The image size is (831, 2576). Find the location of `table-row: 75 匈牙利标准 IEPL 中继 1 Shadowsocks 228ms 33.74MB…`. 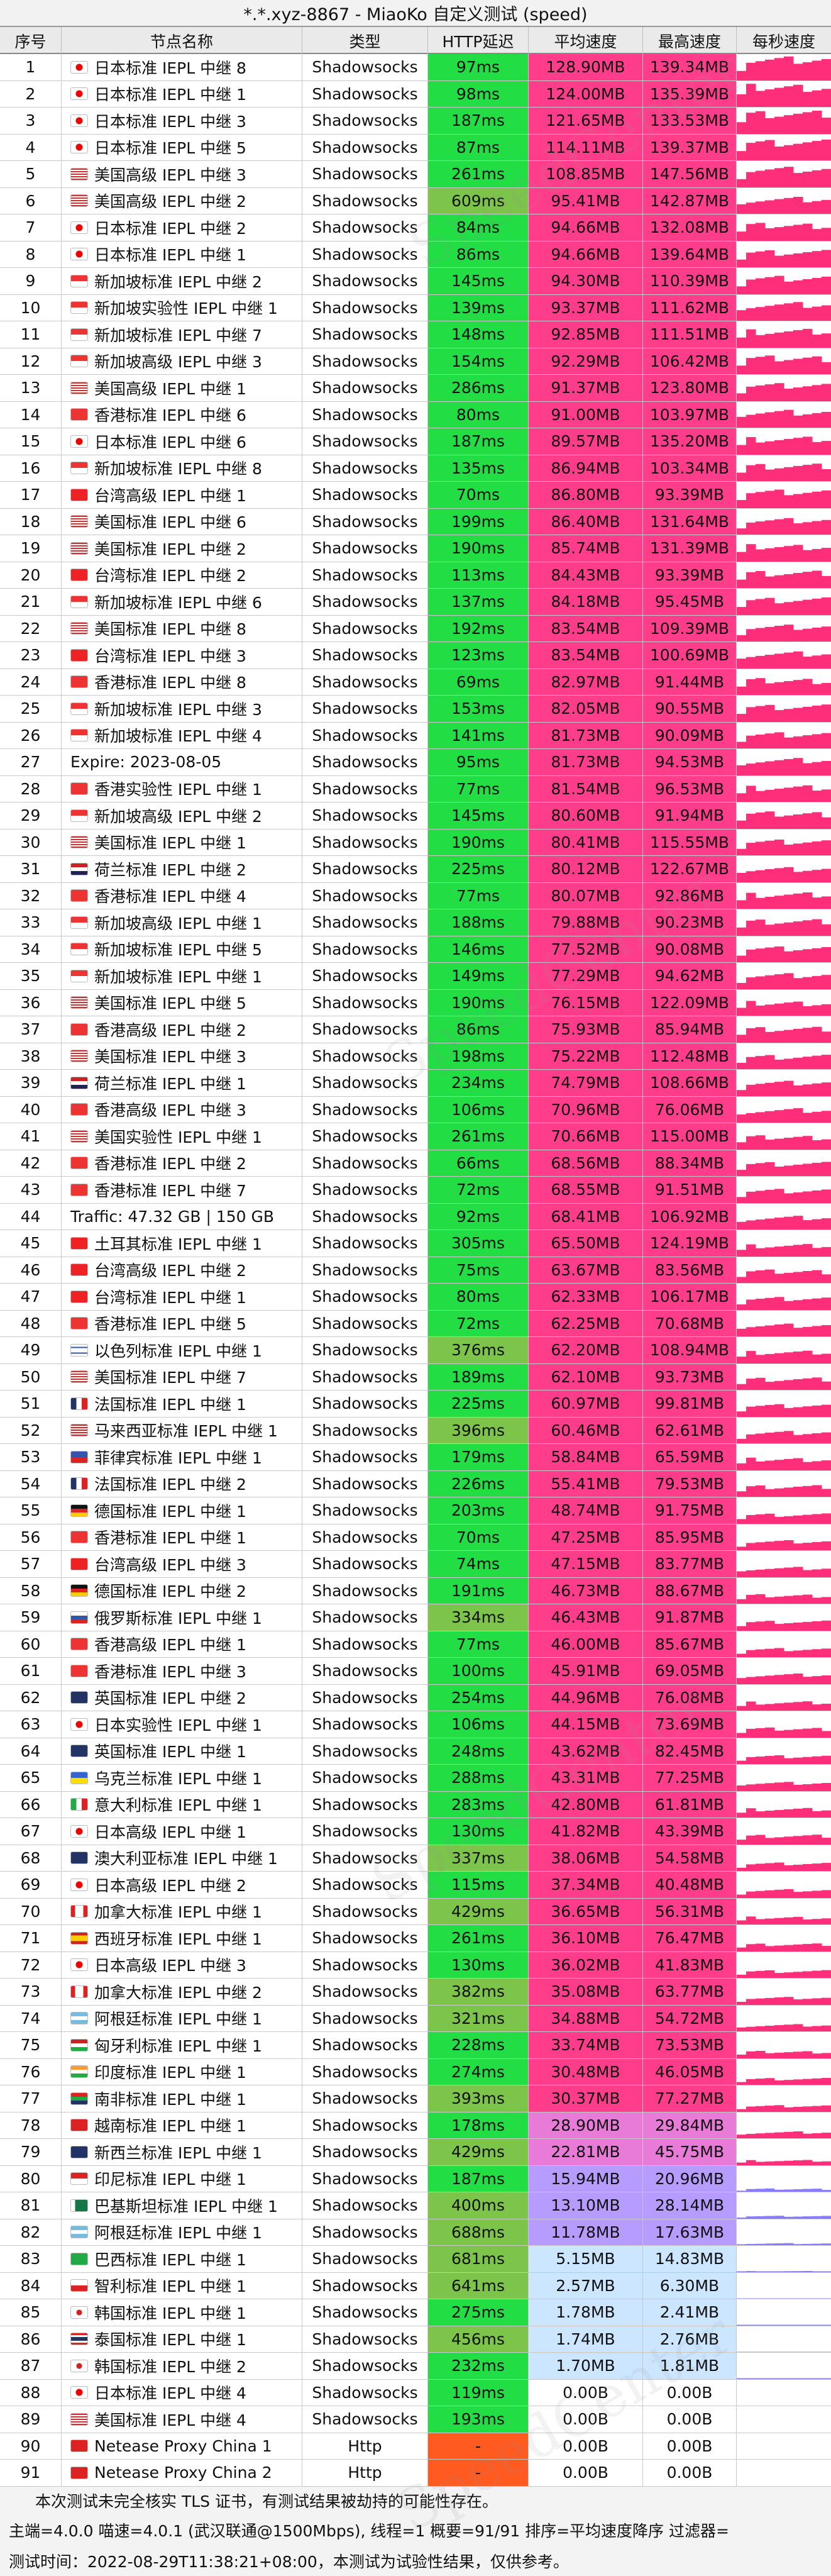

table-row: 75 匈牙利标准 IEPL 中继 1 Shadowsocks 228ms 33.74MB… is located at coordinates (415, 2045).